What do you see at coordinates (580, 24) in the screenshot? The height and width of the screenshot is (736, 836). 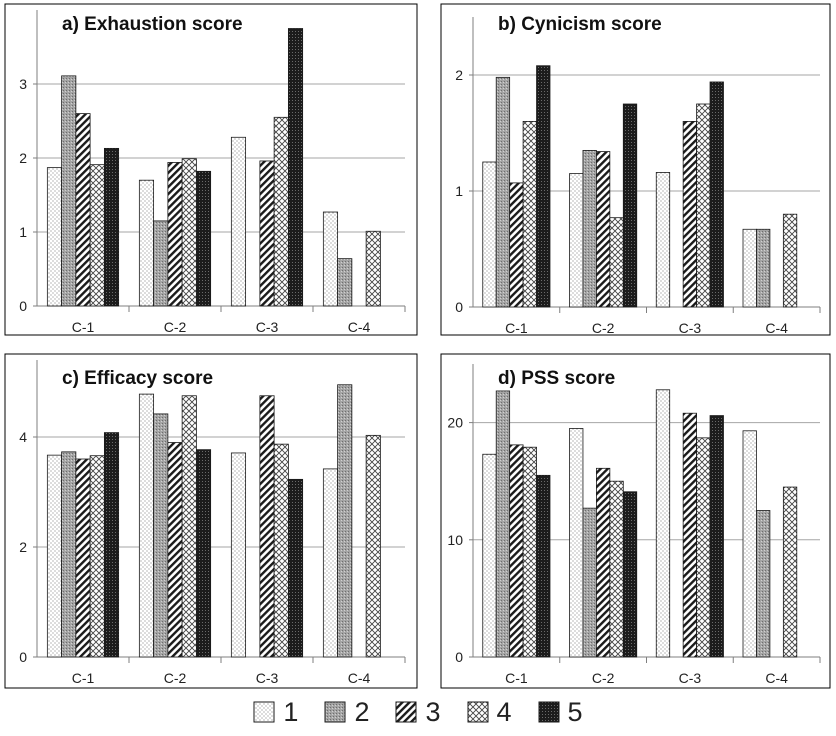 I see `chart-title: b) Cynicism score` at bounding box center [580, 24].